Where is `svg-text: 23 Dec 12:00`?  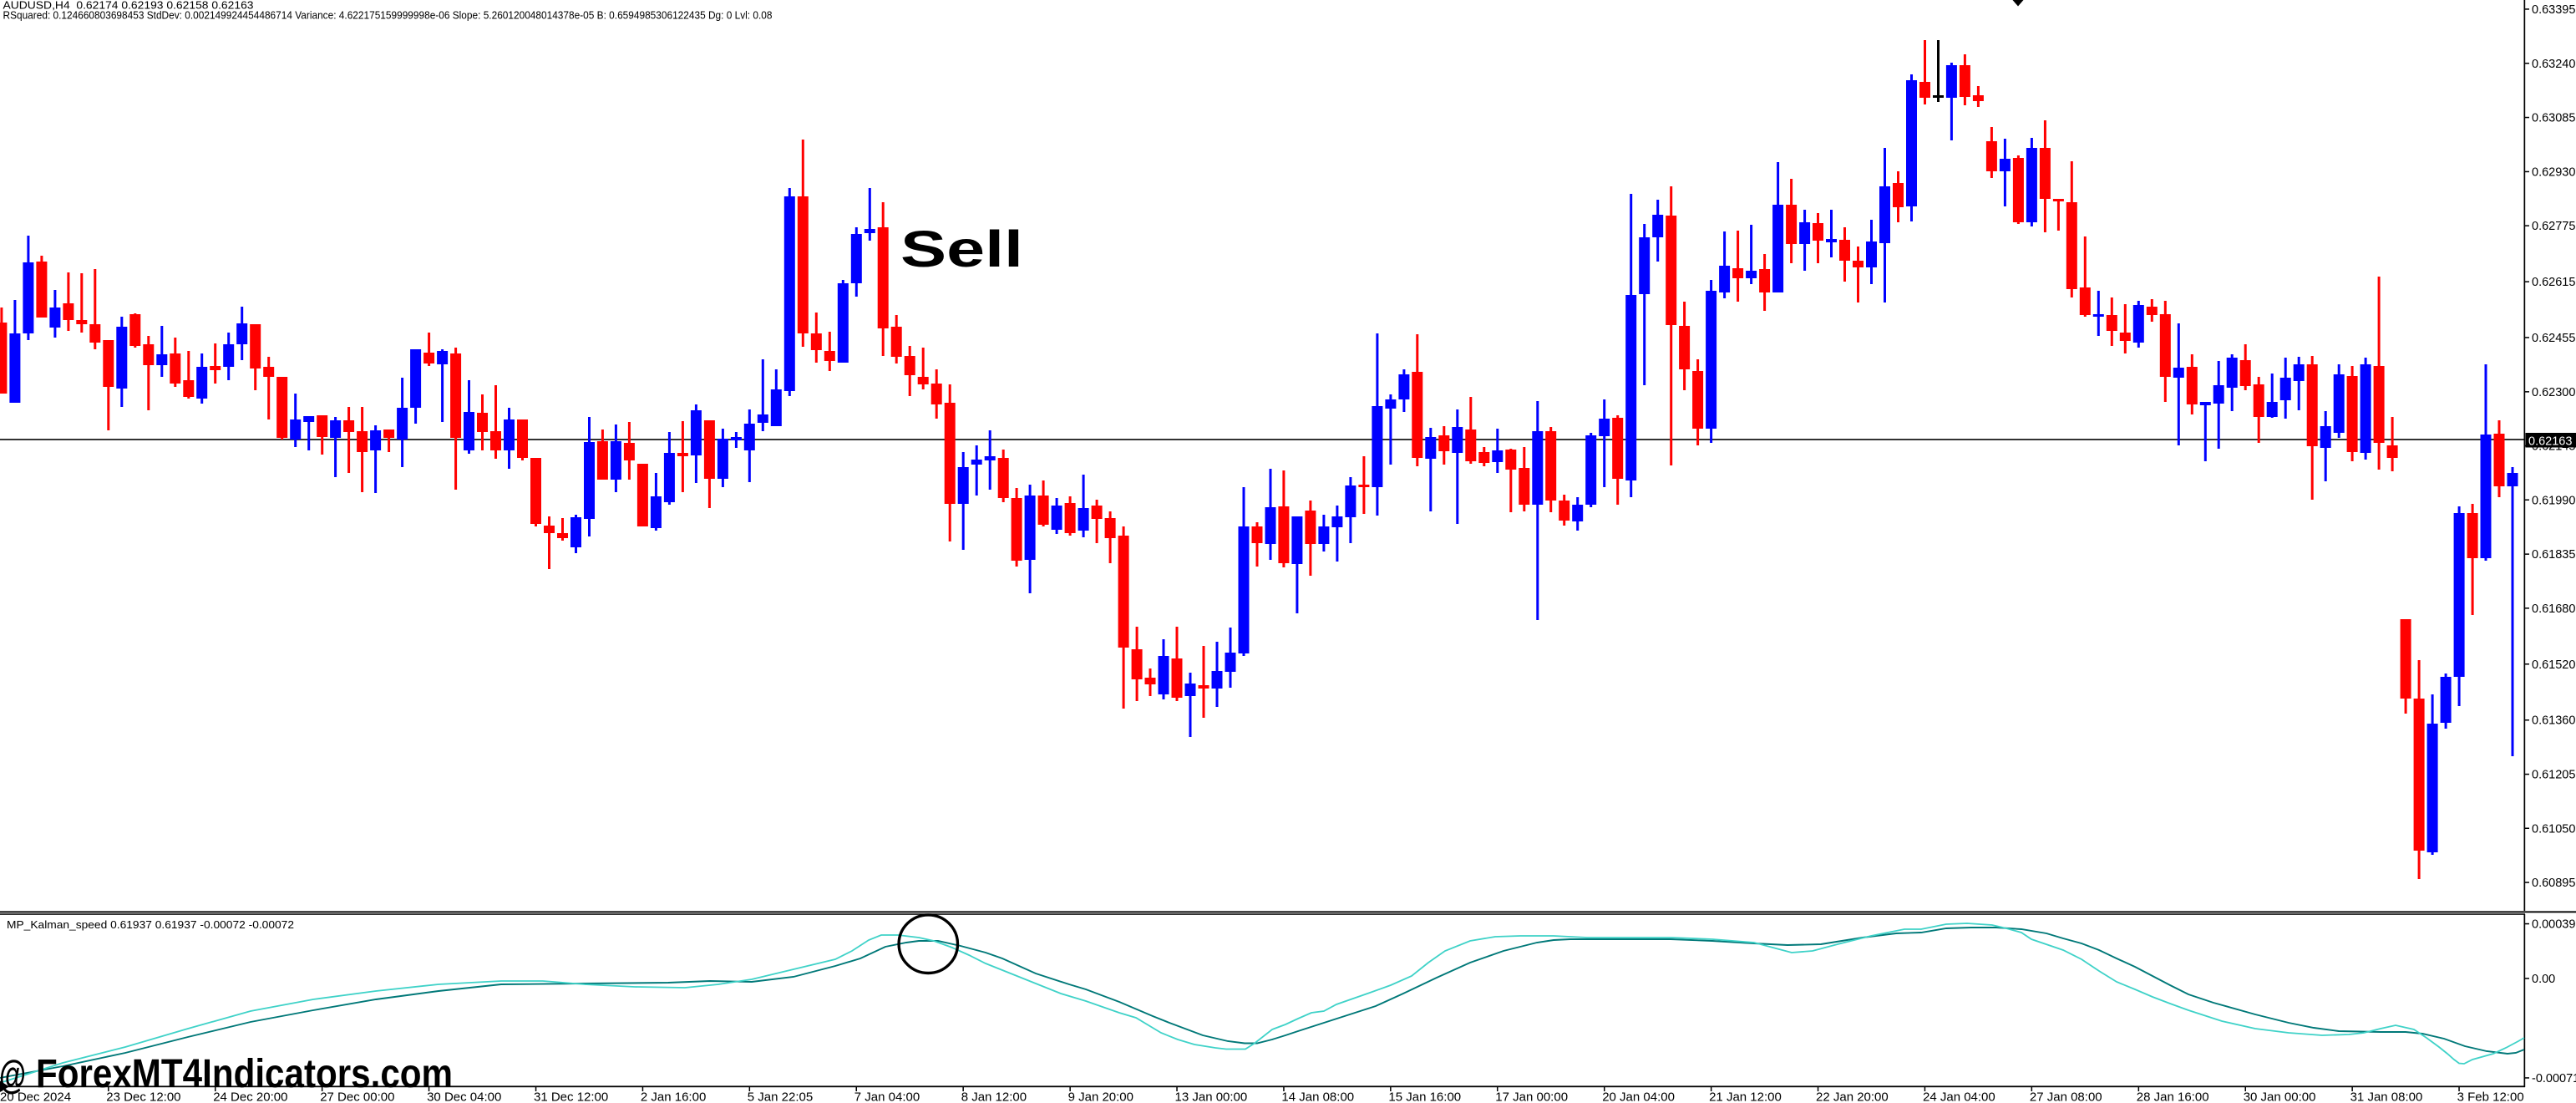
svg-text: 23 Dec 12:00 is located at coordinates (143, 1096).